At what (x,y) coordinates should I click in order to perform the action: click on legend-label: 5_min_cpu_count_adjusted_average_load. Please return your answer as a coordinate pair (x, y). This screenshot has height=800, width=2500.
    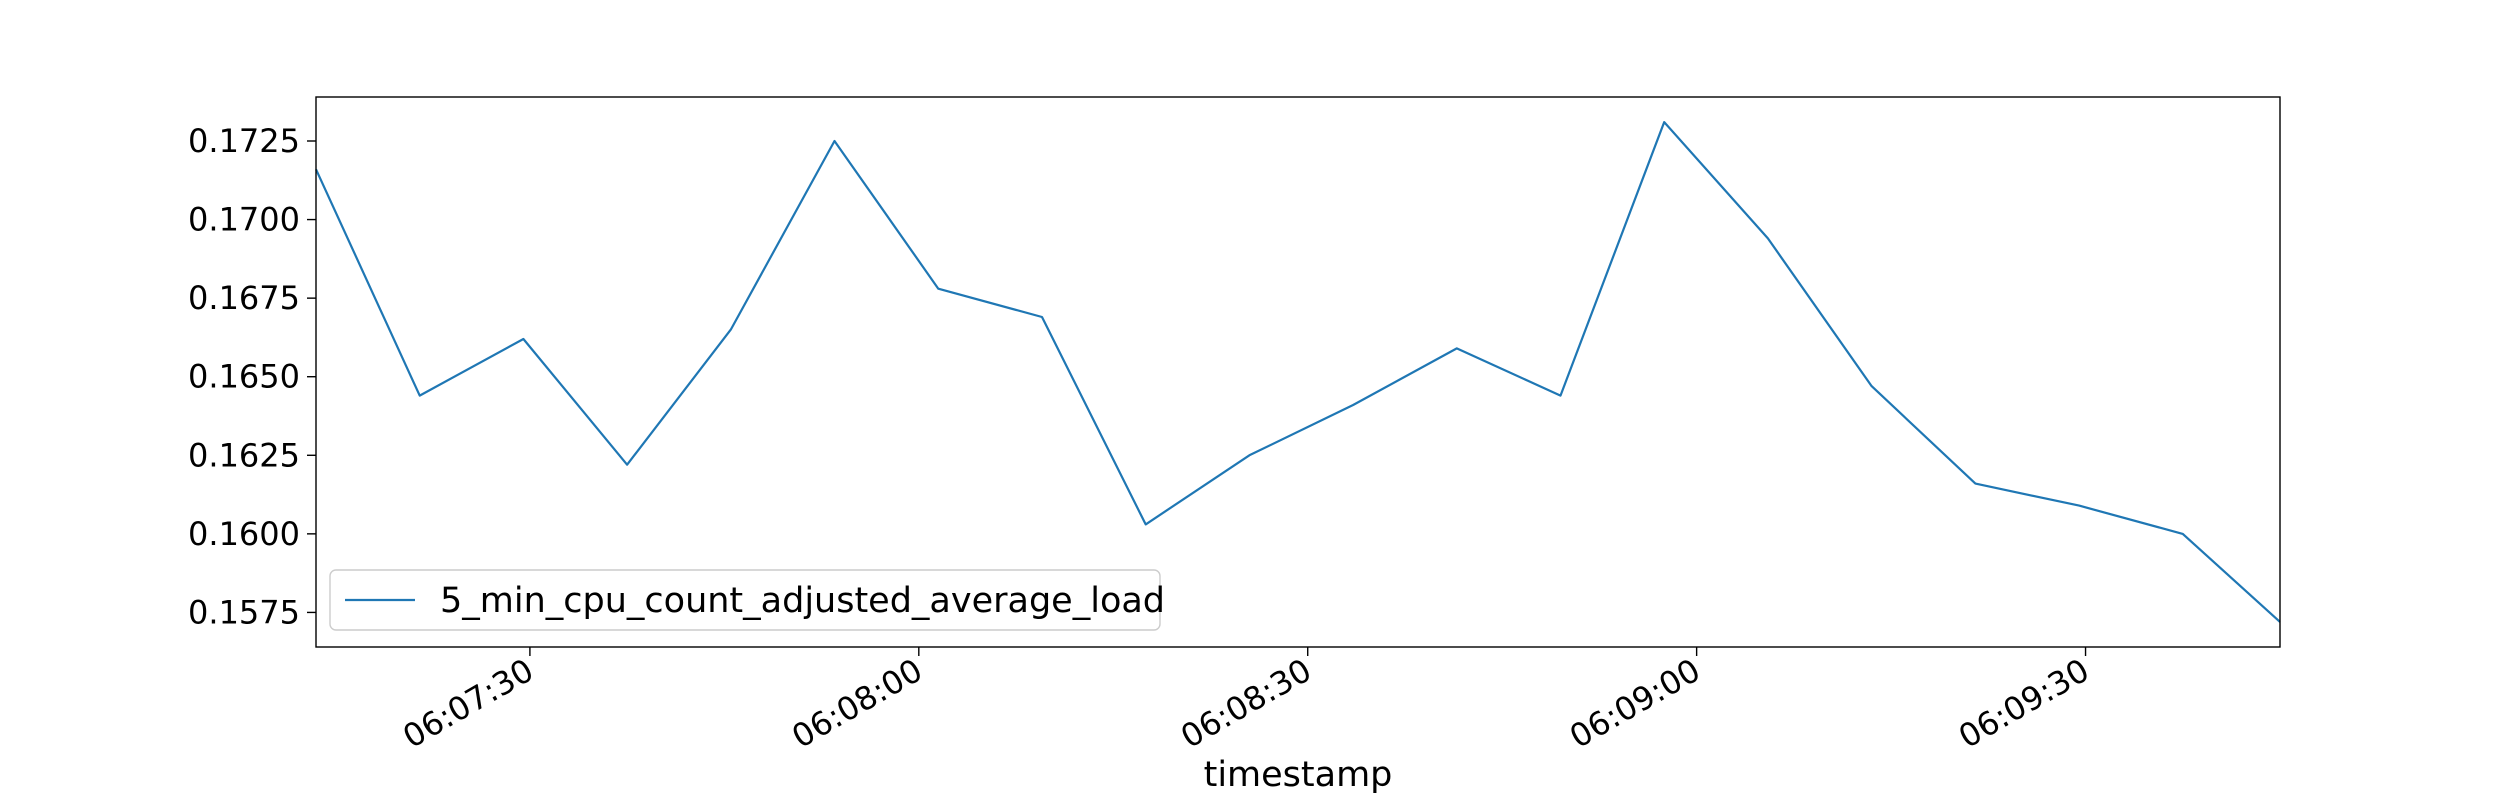
    Looking at the image, I should click on (802, 601).